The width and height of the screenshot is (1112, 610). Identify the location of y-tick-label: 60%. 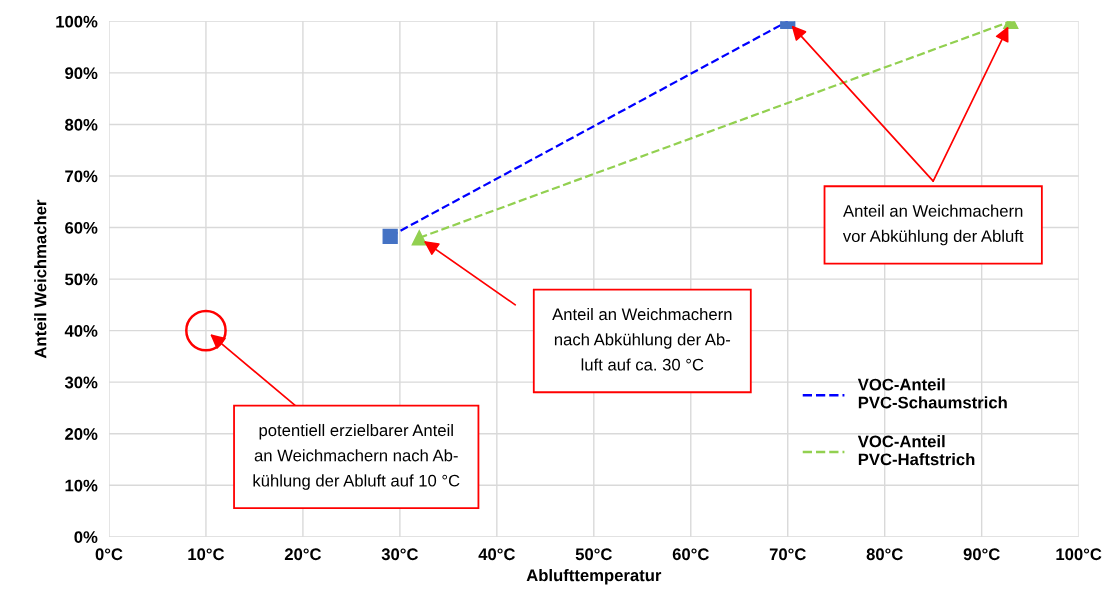
(81, 227).